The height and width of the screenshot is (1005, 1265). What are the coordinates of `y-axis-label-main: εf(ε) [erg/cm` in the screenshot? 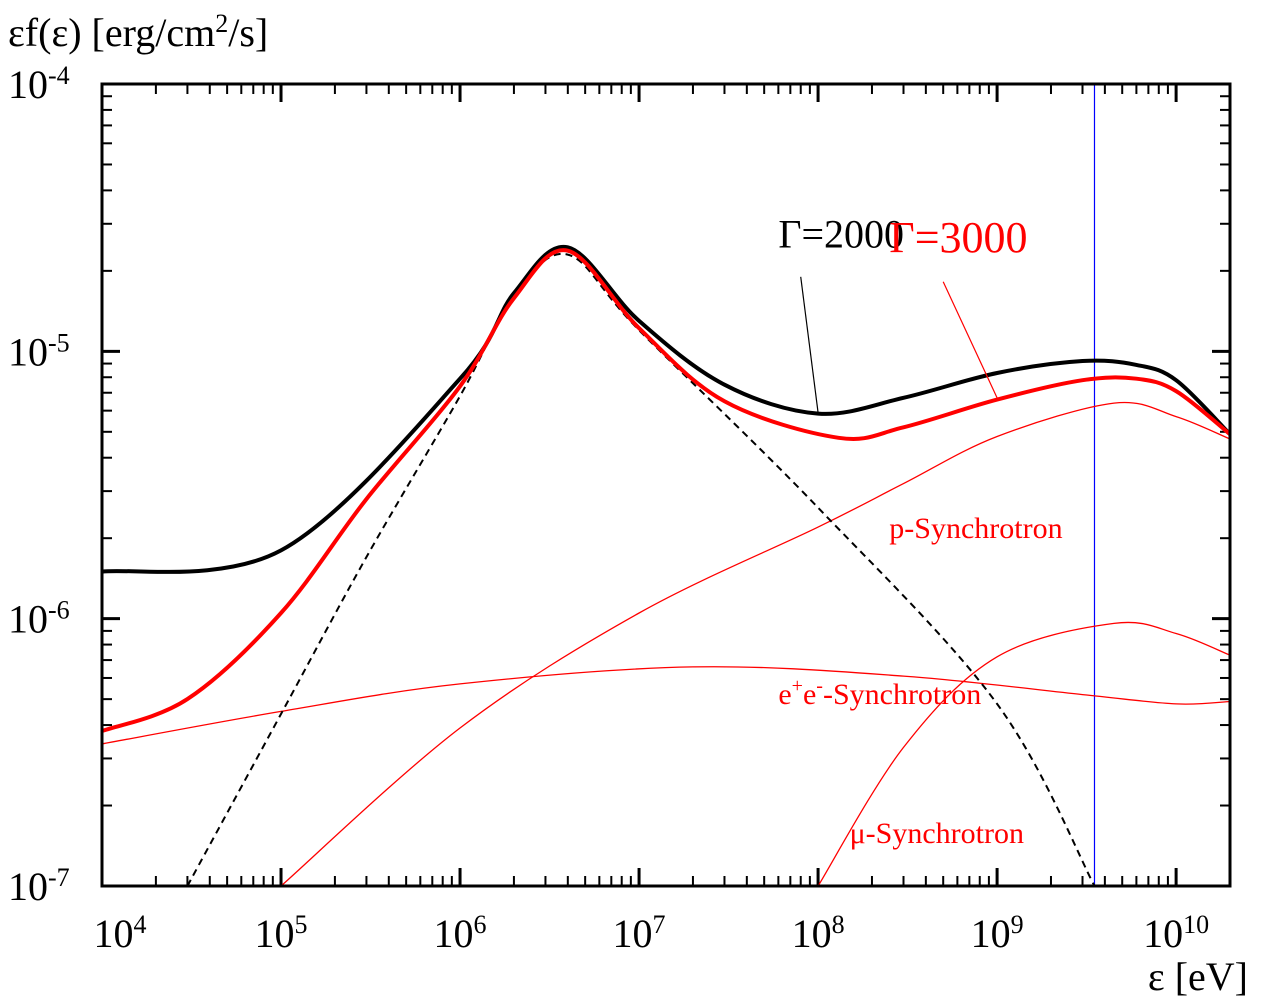 It's located at (111, 32).